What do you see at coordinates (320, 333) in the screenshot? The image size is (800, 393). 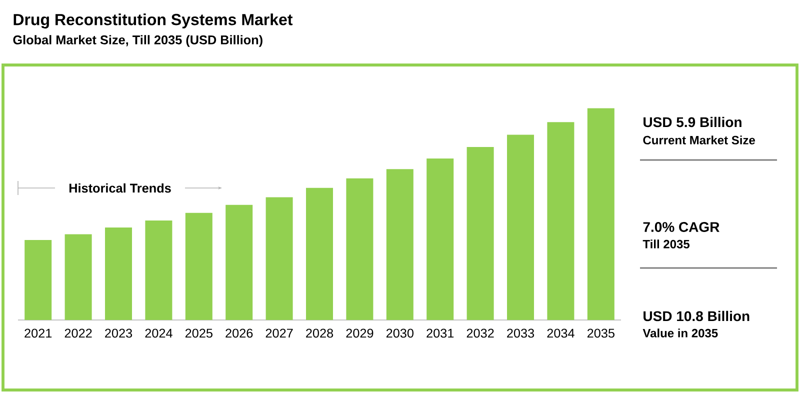 I see `x-tick-label: 2028` at bounding box center [320, 333].